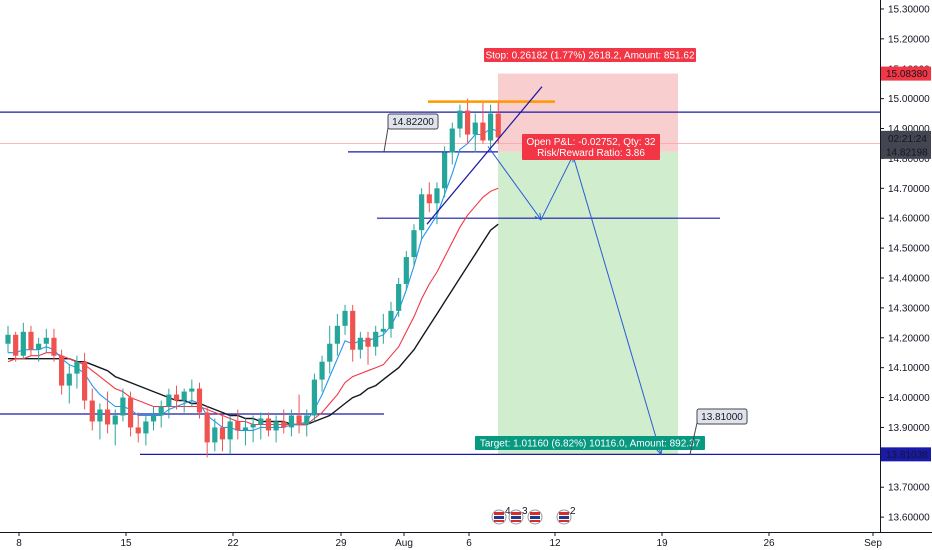  Describe the element at coordinates (516, 517) in the screenshot. I see `event-flag-2-stripe-blue` at that location.